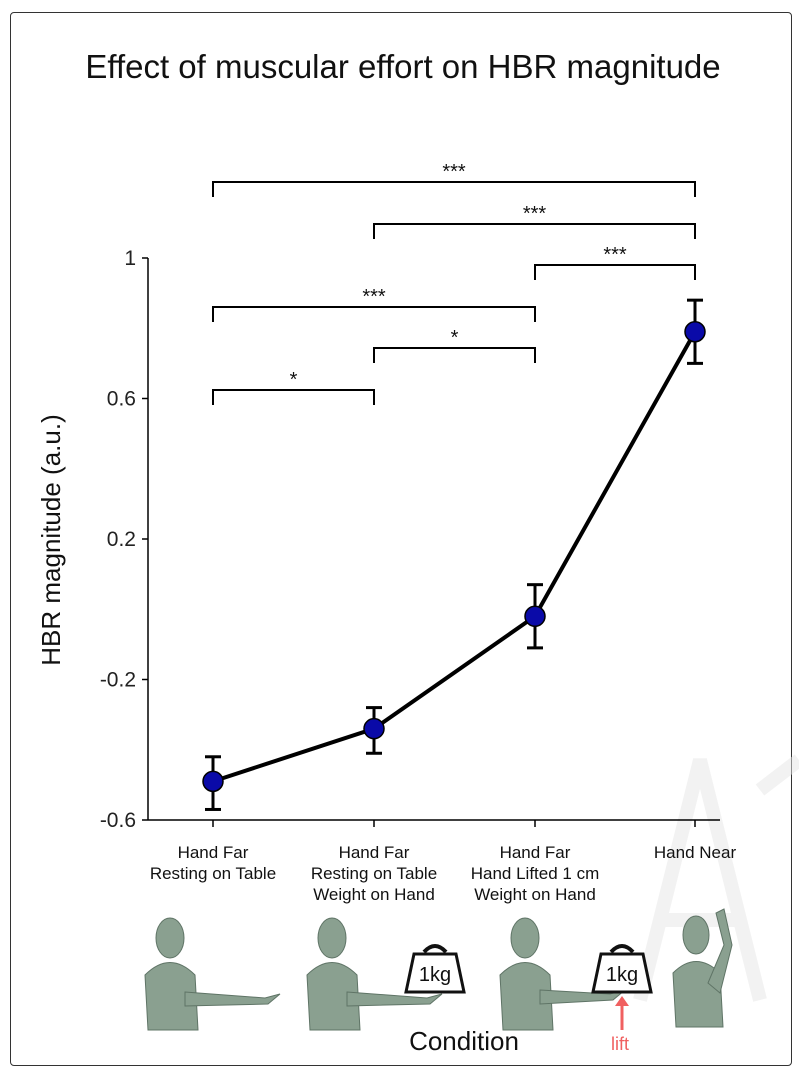  I want to click on y-axis-label: HBR magnitude (a.u.), so click(51, 539).